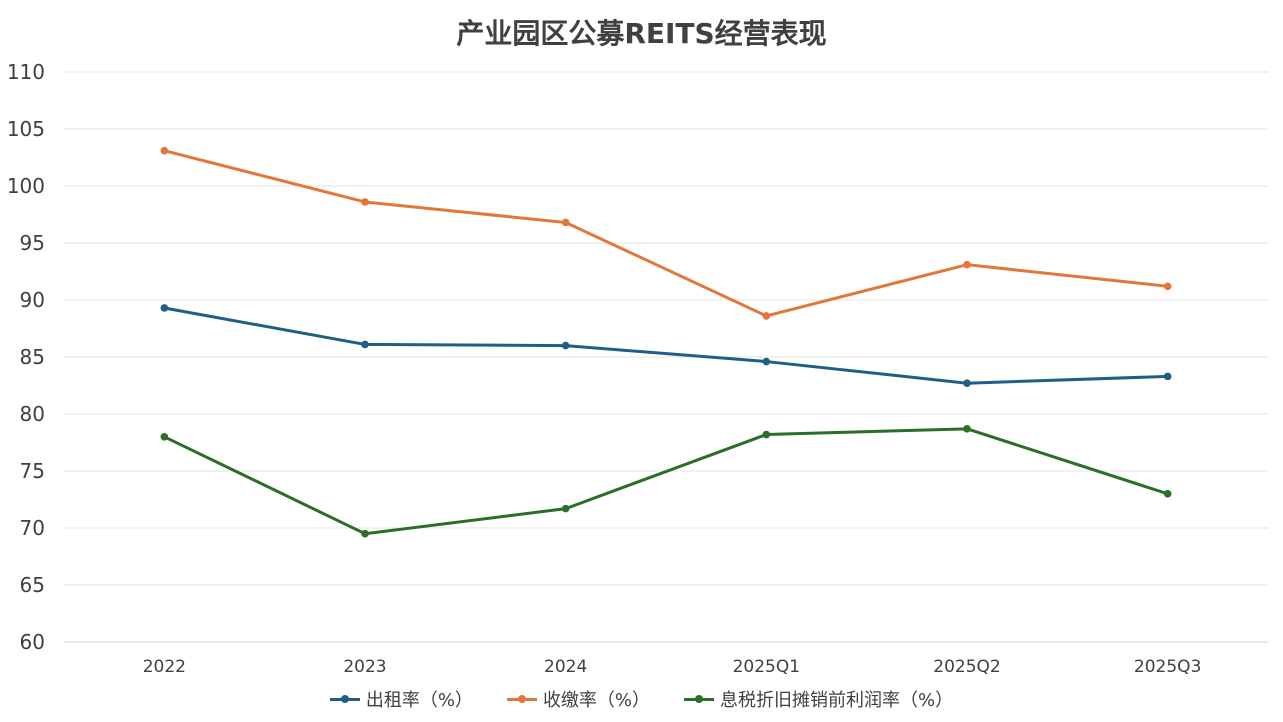 Image resolution: width=1283 pixels, height=722 pixels. What do you see at coordinates (32, 357) in the screenshot?
I see `y-tick-label: 85` at bounding box center [32, 357].